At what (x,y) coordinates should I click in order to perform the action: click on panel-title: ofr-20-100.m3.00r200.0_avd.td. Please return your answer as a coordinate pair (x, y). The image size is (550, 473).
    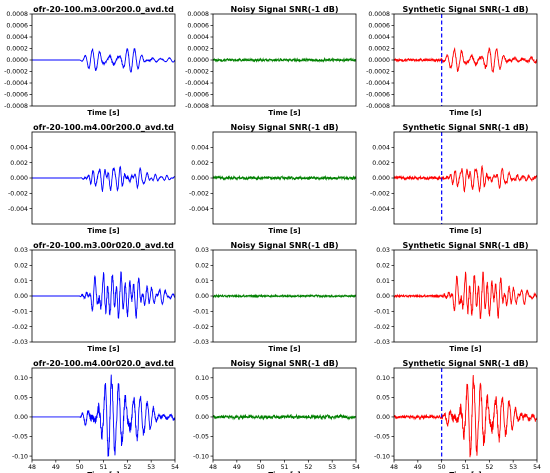
    Looking at the image, I should click on (103, 9).